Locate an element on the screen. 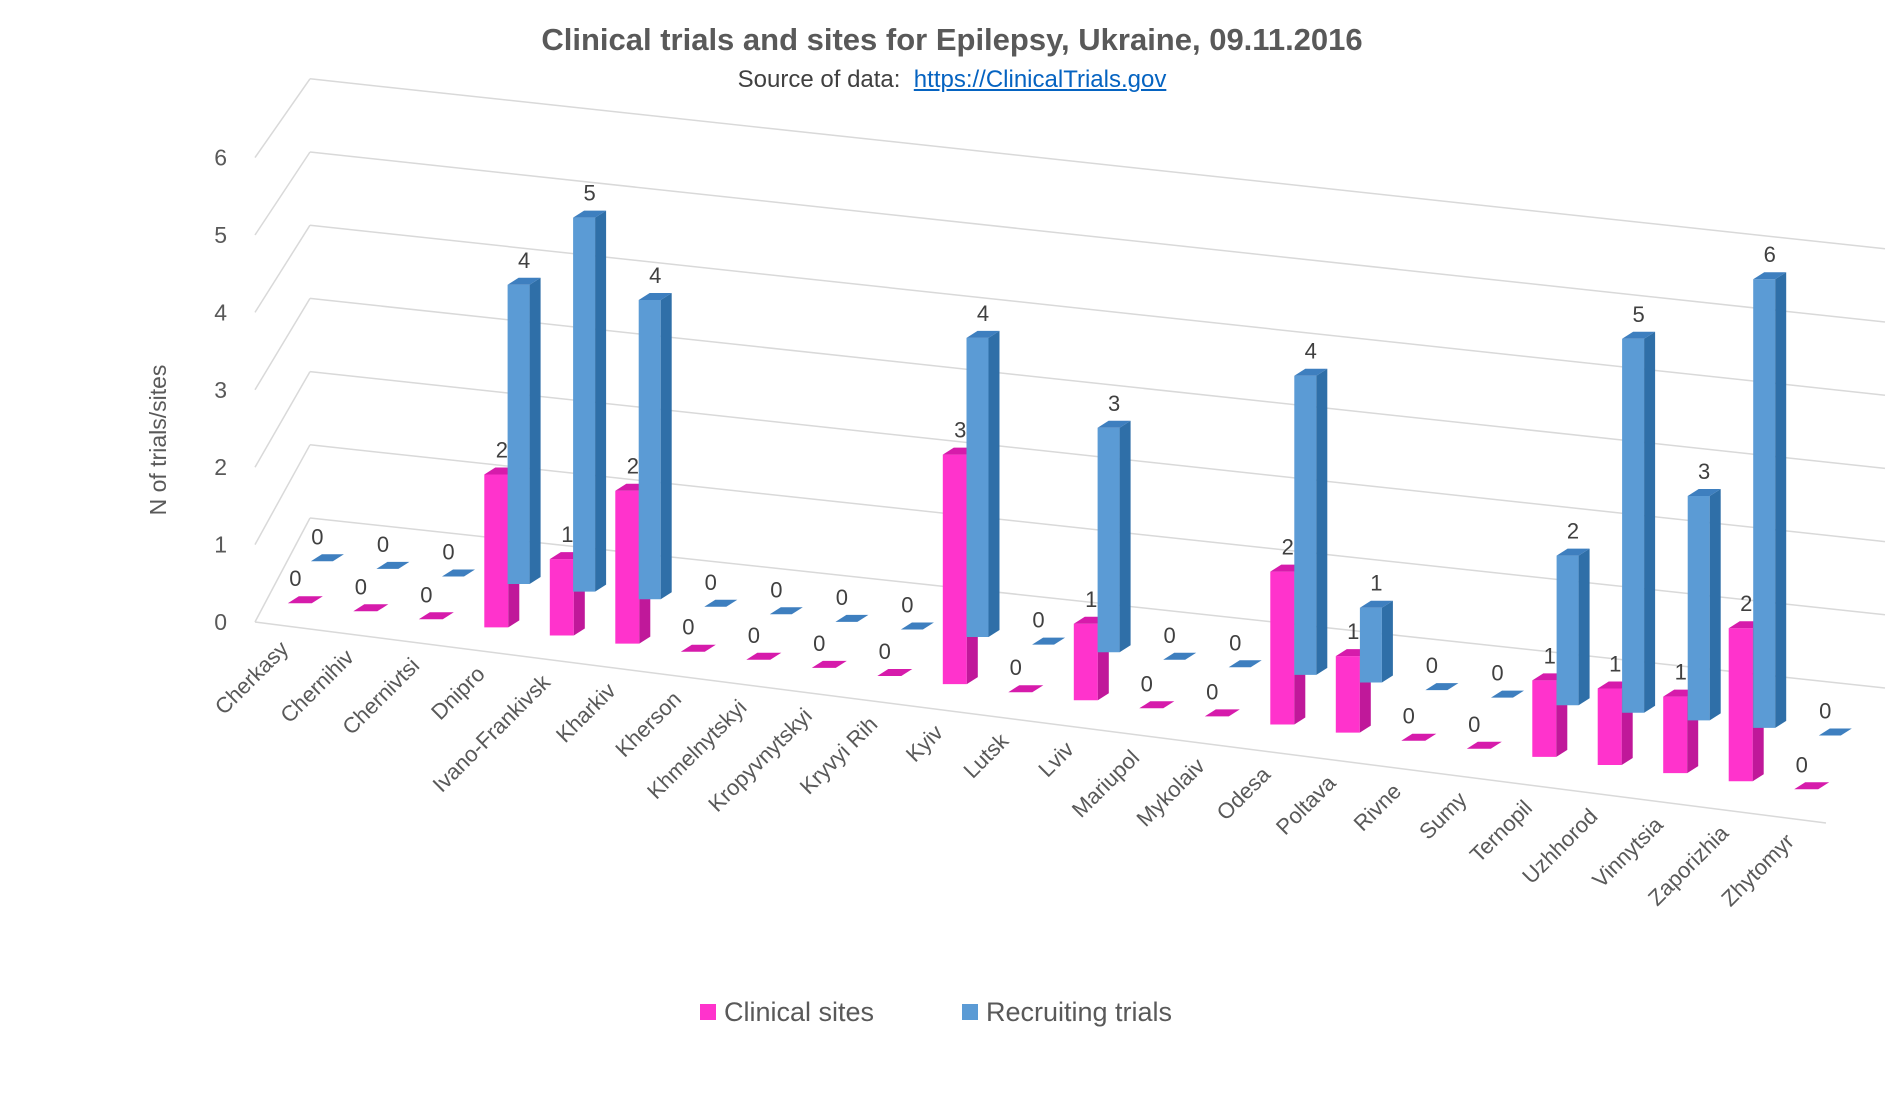 The width and height of the screenshot is (1904, 1104). bar-recruiting-trials-Khmelnytskyi is located at coordinates (786, 611).